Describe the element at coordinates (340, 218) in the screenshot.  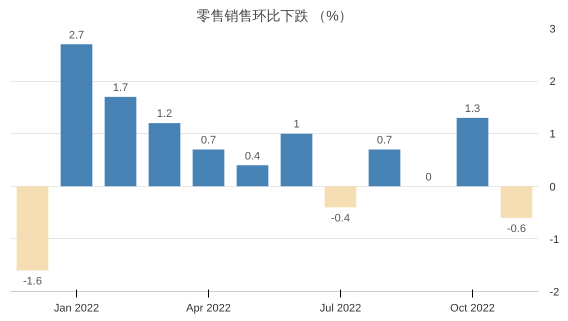
I see `data-label: -0.4` at that location.